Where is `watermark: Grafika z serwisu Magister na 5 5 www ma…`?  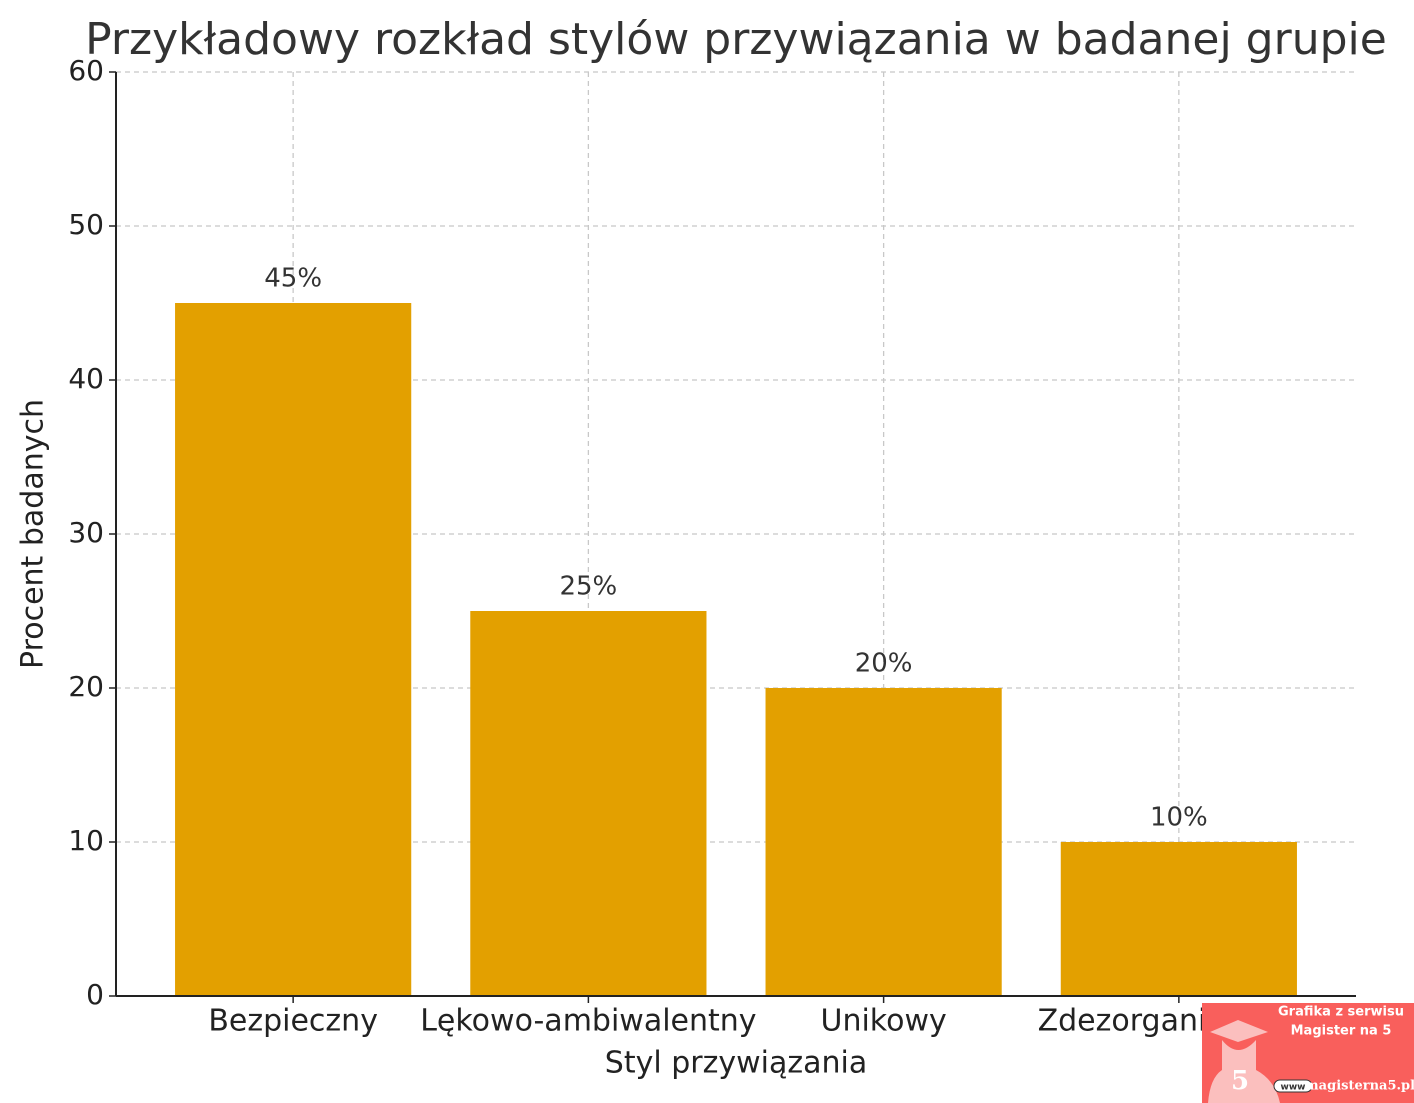 watermark: Grafika z serwisu Magister na 5 5 www ma… is located at coordinates (1308, 1053).